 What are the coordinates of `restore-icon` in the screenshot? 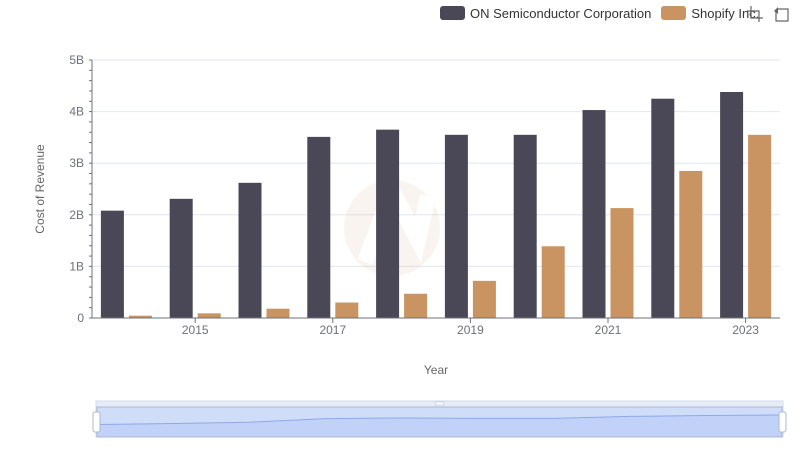 It's located at (782, 14).